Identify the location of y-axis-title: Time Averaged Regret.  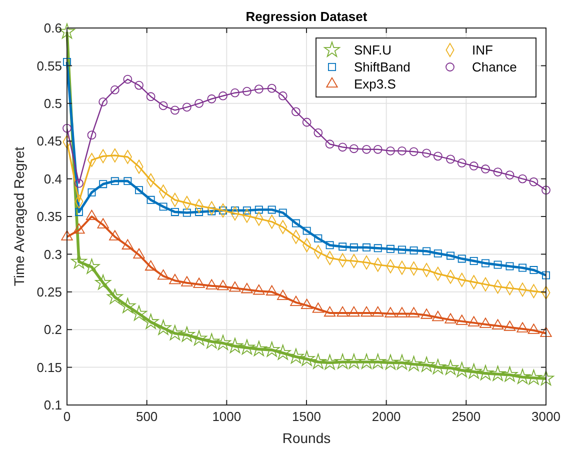
(19, 216).